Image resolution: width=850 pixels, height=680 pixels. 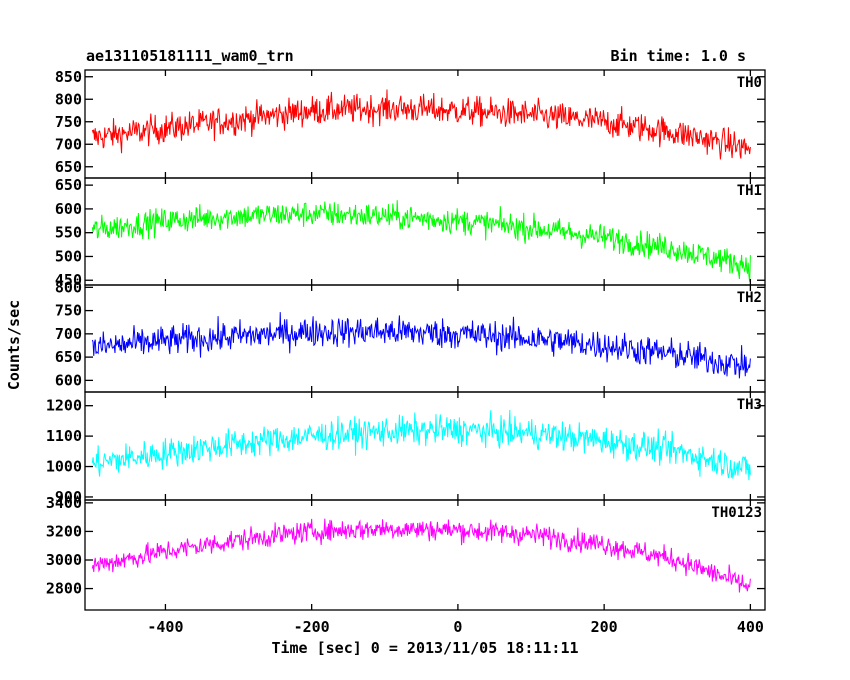 What do you see at coordinates (424, 648) in the screenshot?
I see `x-axis-label: Time [sec] 0 = 2013/11/05 18:11:11` at bounding box center [424, 648].